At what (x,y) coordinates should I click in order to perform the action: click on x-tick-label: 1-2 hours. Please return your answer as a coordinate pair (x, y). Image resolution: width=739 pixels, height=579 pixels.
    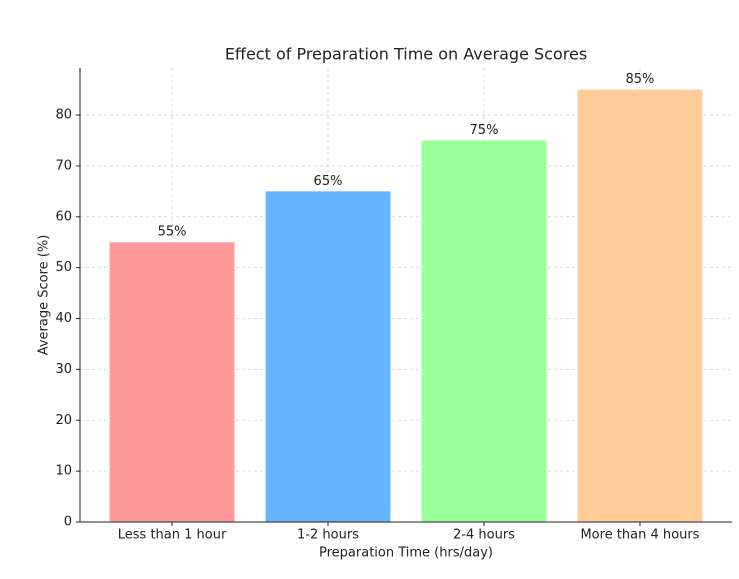
    Looking at the image, I should click on (328, 535).